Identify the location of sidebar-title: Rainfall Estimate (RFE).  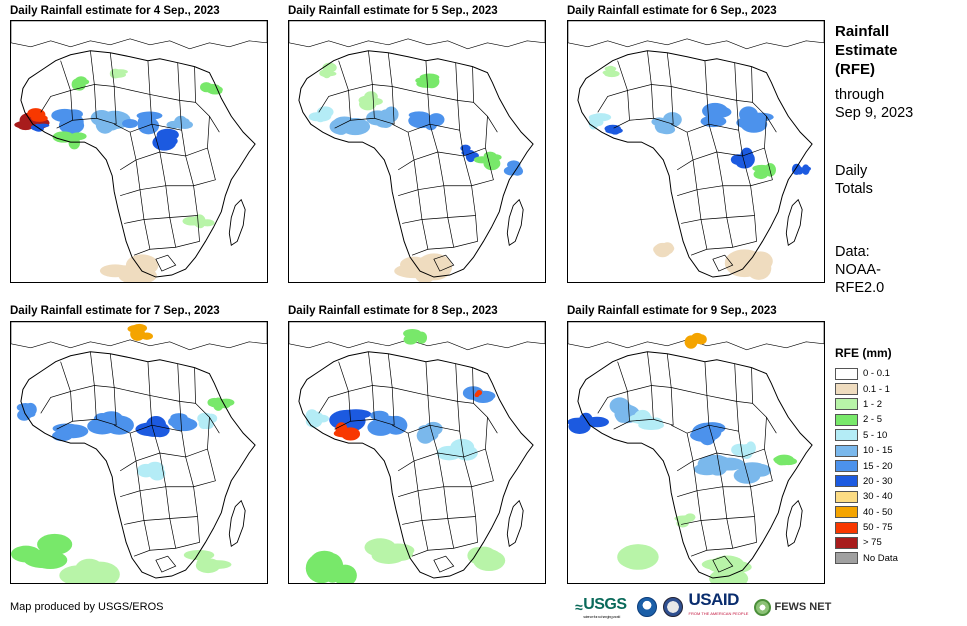
(866, 50).